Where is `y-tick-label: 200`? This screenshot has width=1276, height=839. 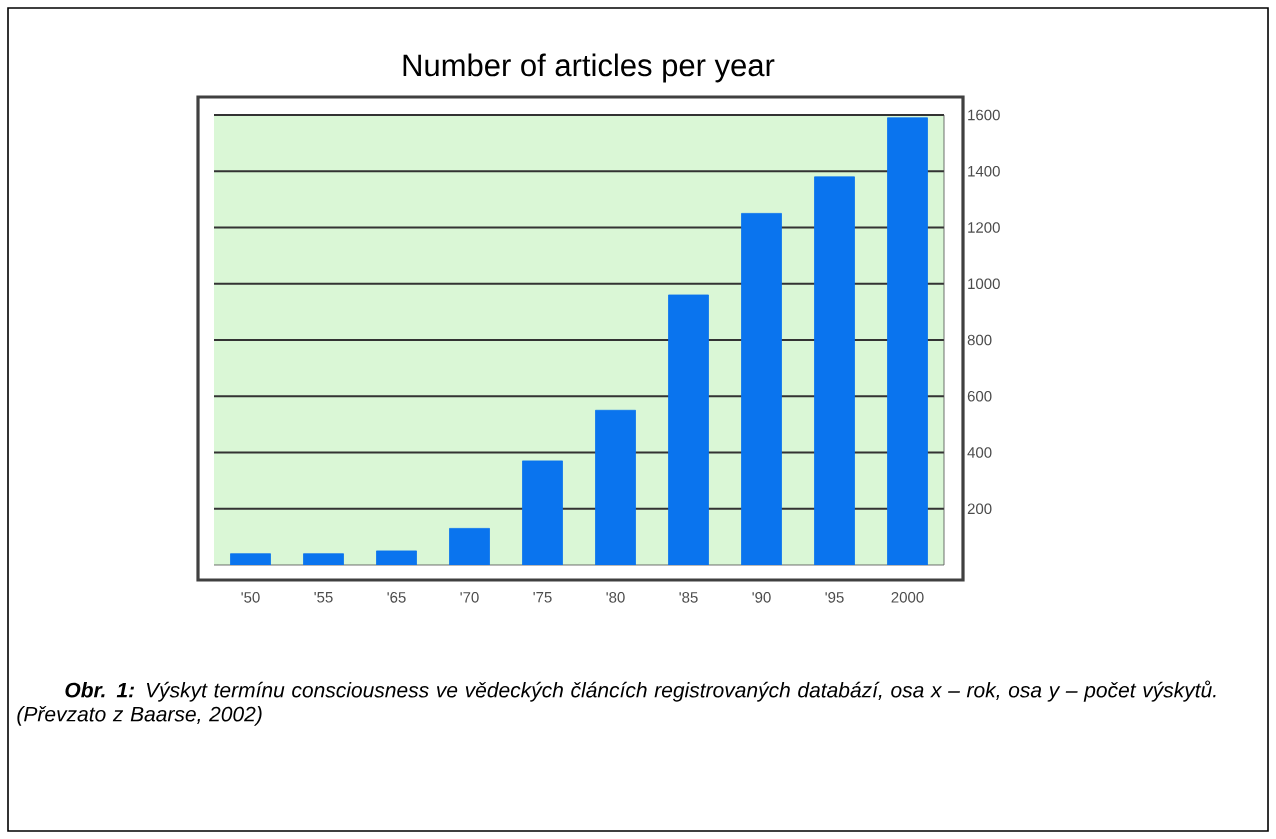 y-tick-label: 200 is located at coordinates (979, 509).